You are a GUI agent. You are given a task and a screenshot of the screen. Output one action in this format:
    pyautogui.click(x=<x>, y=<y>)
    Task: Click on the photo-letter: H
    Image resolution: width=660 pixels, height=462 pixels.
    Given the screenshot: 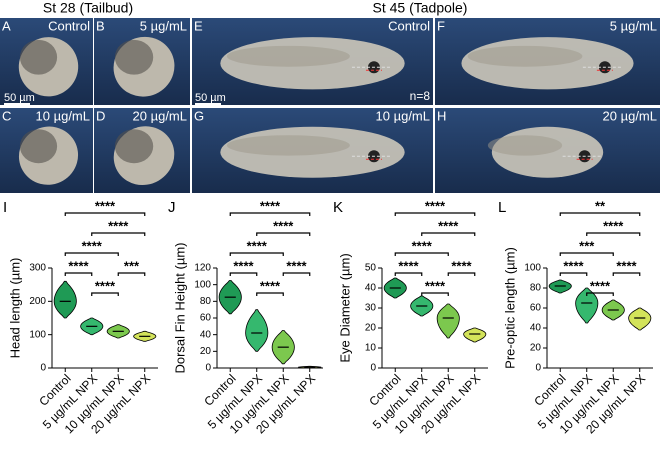 What is the action you would take?
    pyautogui.click(x=441, y=115)
    